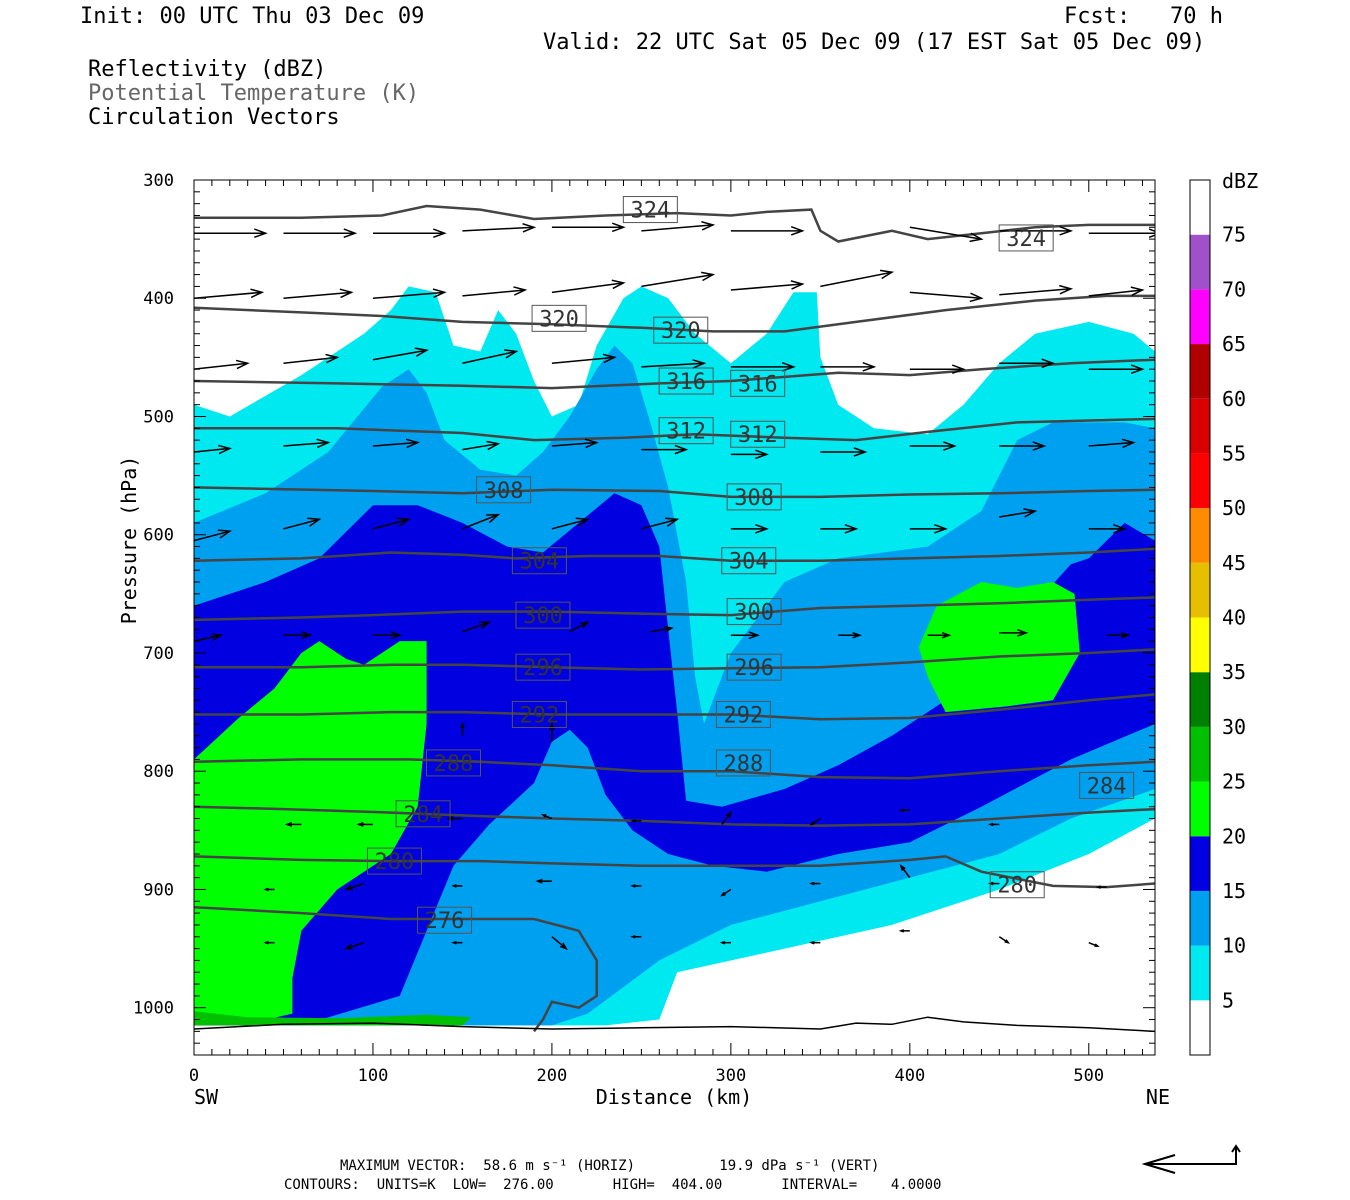 The width and height of the screenshot is (1350, 1200). Describe the element at coordinates (1026, 238) in the screenshot. I see `theta-label: 324` at that location.